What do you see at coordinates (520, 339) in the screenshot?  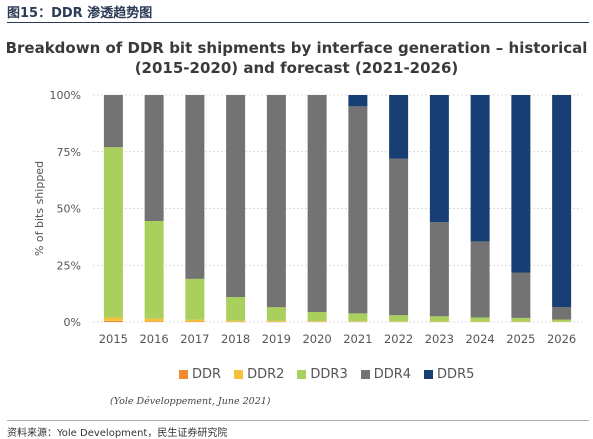 I see `x-tick-label: 2025` at bounding box center [520, 339].